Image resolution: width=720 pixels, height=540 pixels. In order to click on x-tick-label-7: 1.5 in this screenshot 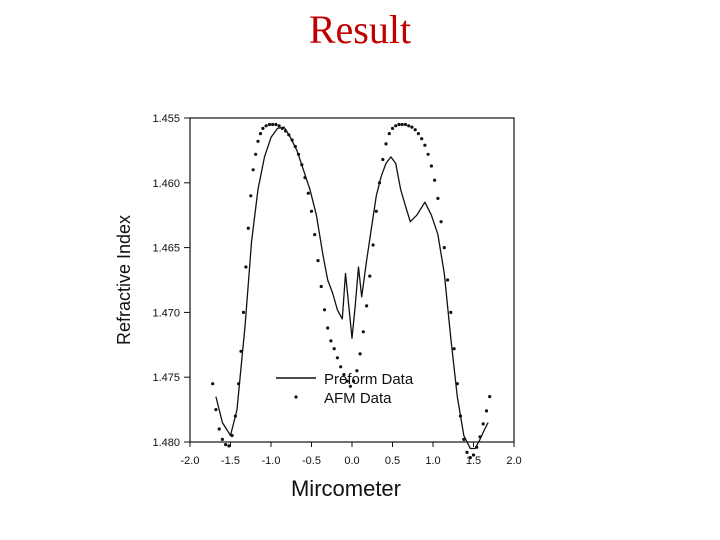, I will do `click(473, 461)`.